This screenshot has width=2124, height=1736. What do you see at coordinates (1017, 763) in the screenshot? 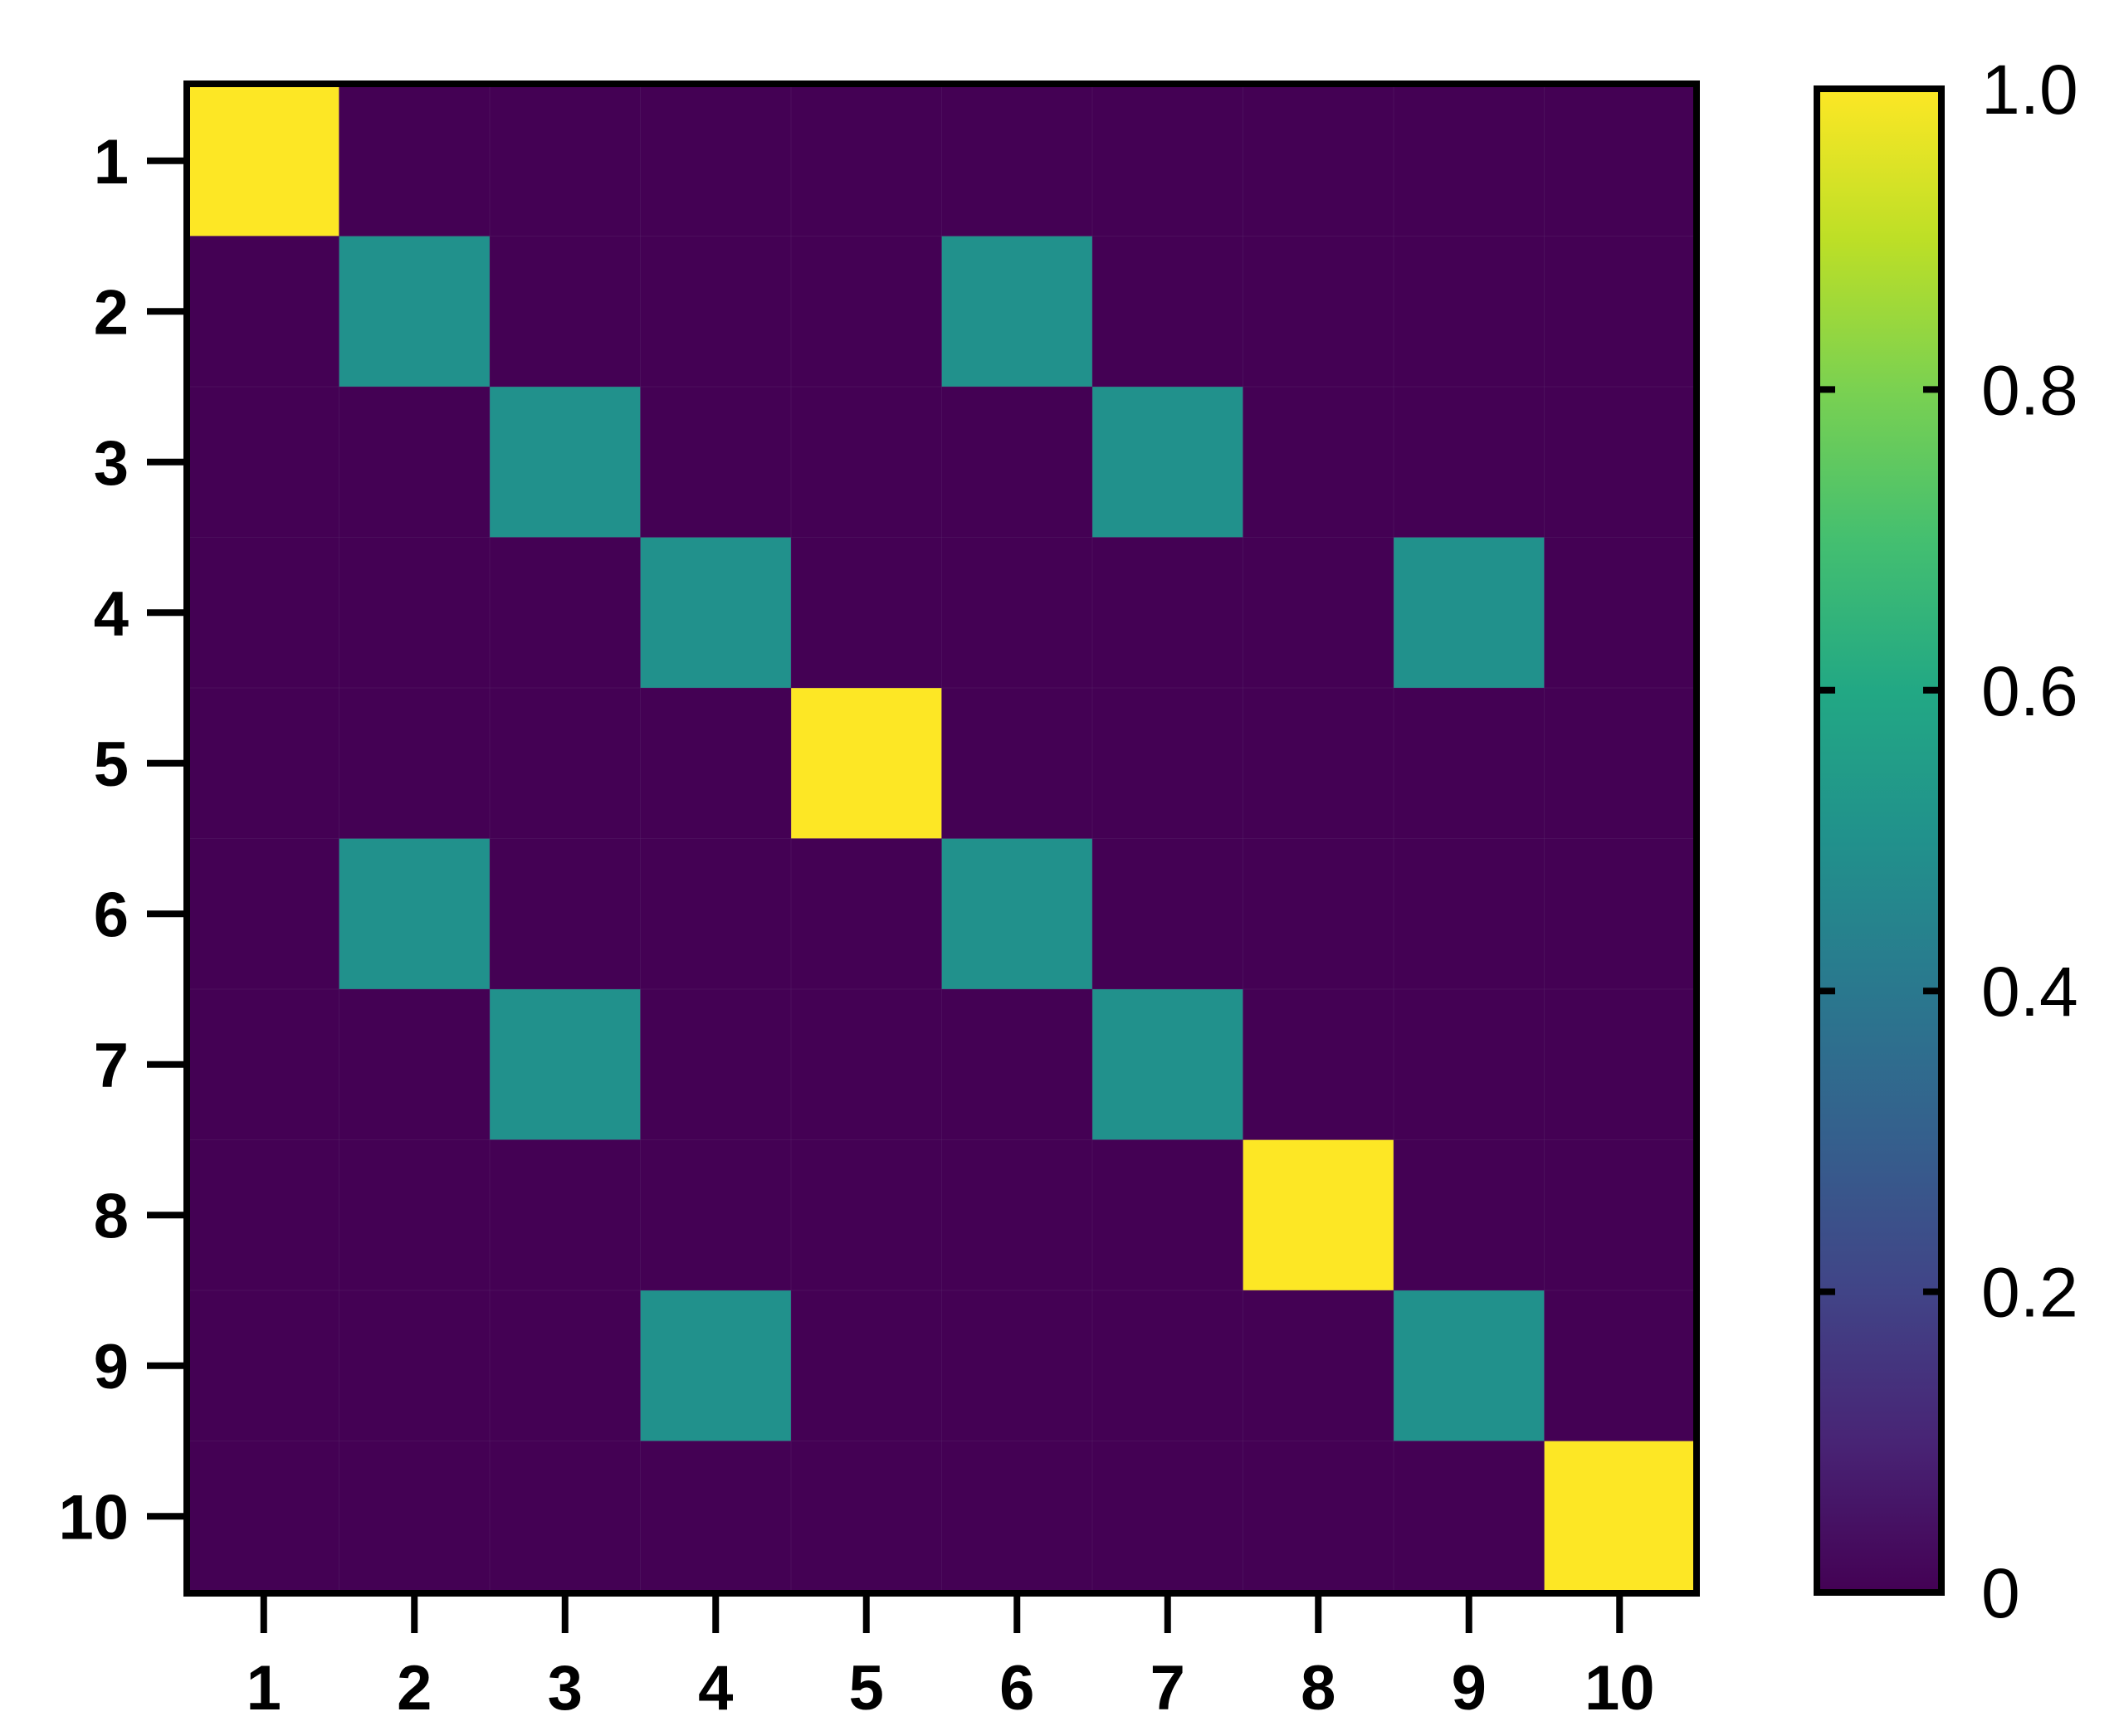
I see `heatmap-cell-r5-c6` at bounding box center [1017, 763].